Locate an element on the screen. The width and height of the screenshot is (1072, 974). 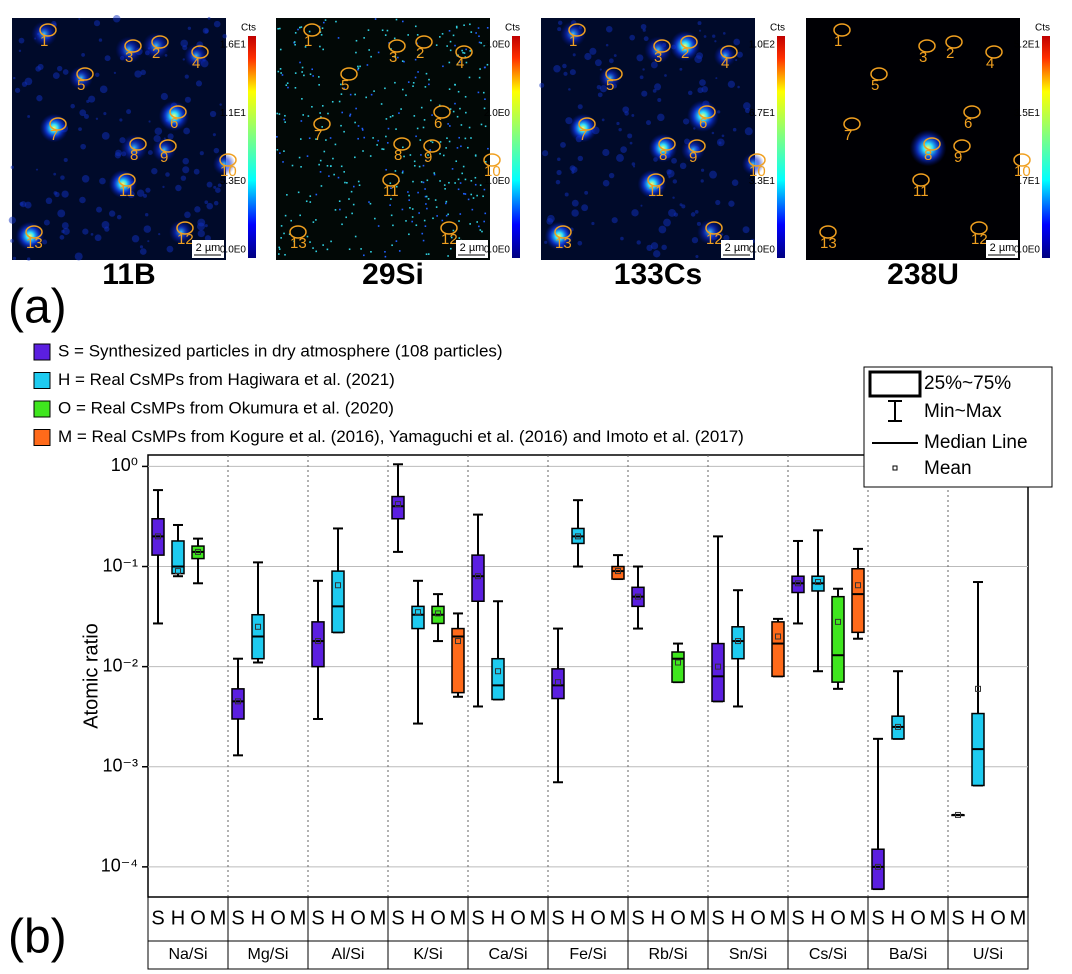
scale-bar-box is located at coordinates (737, 249).